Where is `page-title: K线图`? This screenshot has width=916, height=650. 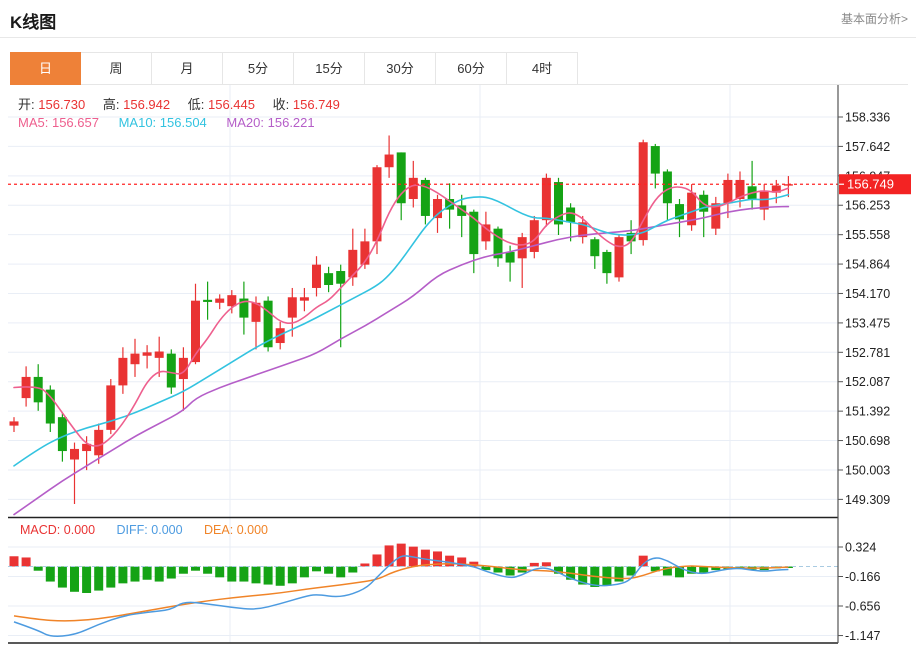 page-title: K线图 is located at coordinates (33, 22).